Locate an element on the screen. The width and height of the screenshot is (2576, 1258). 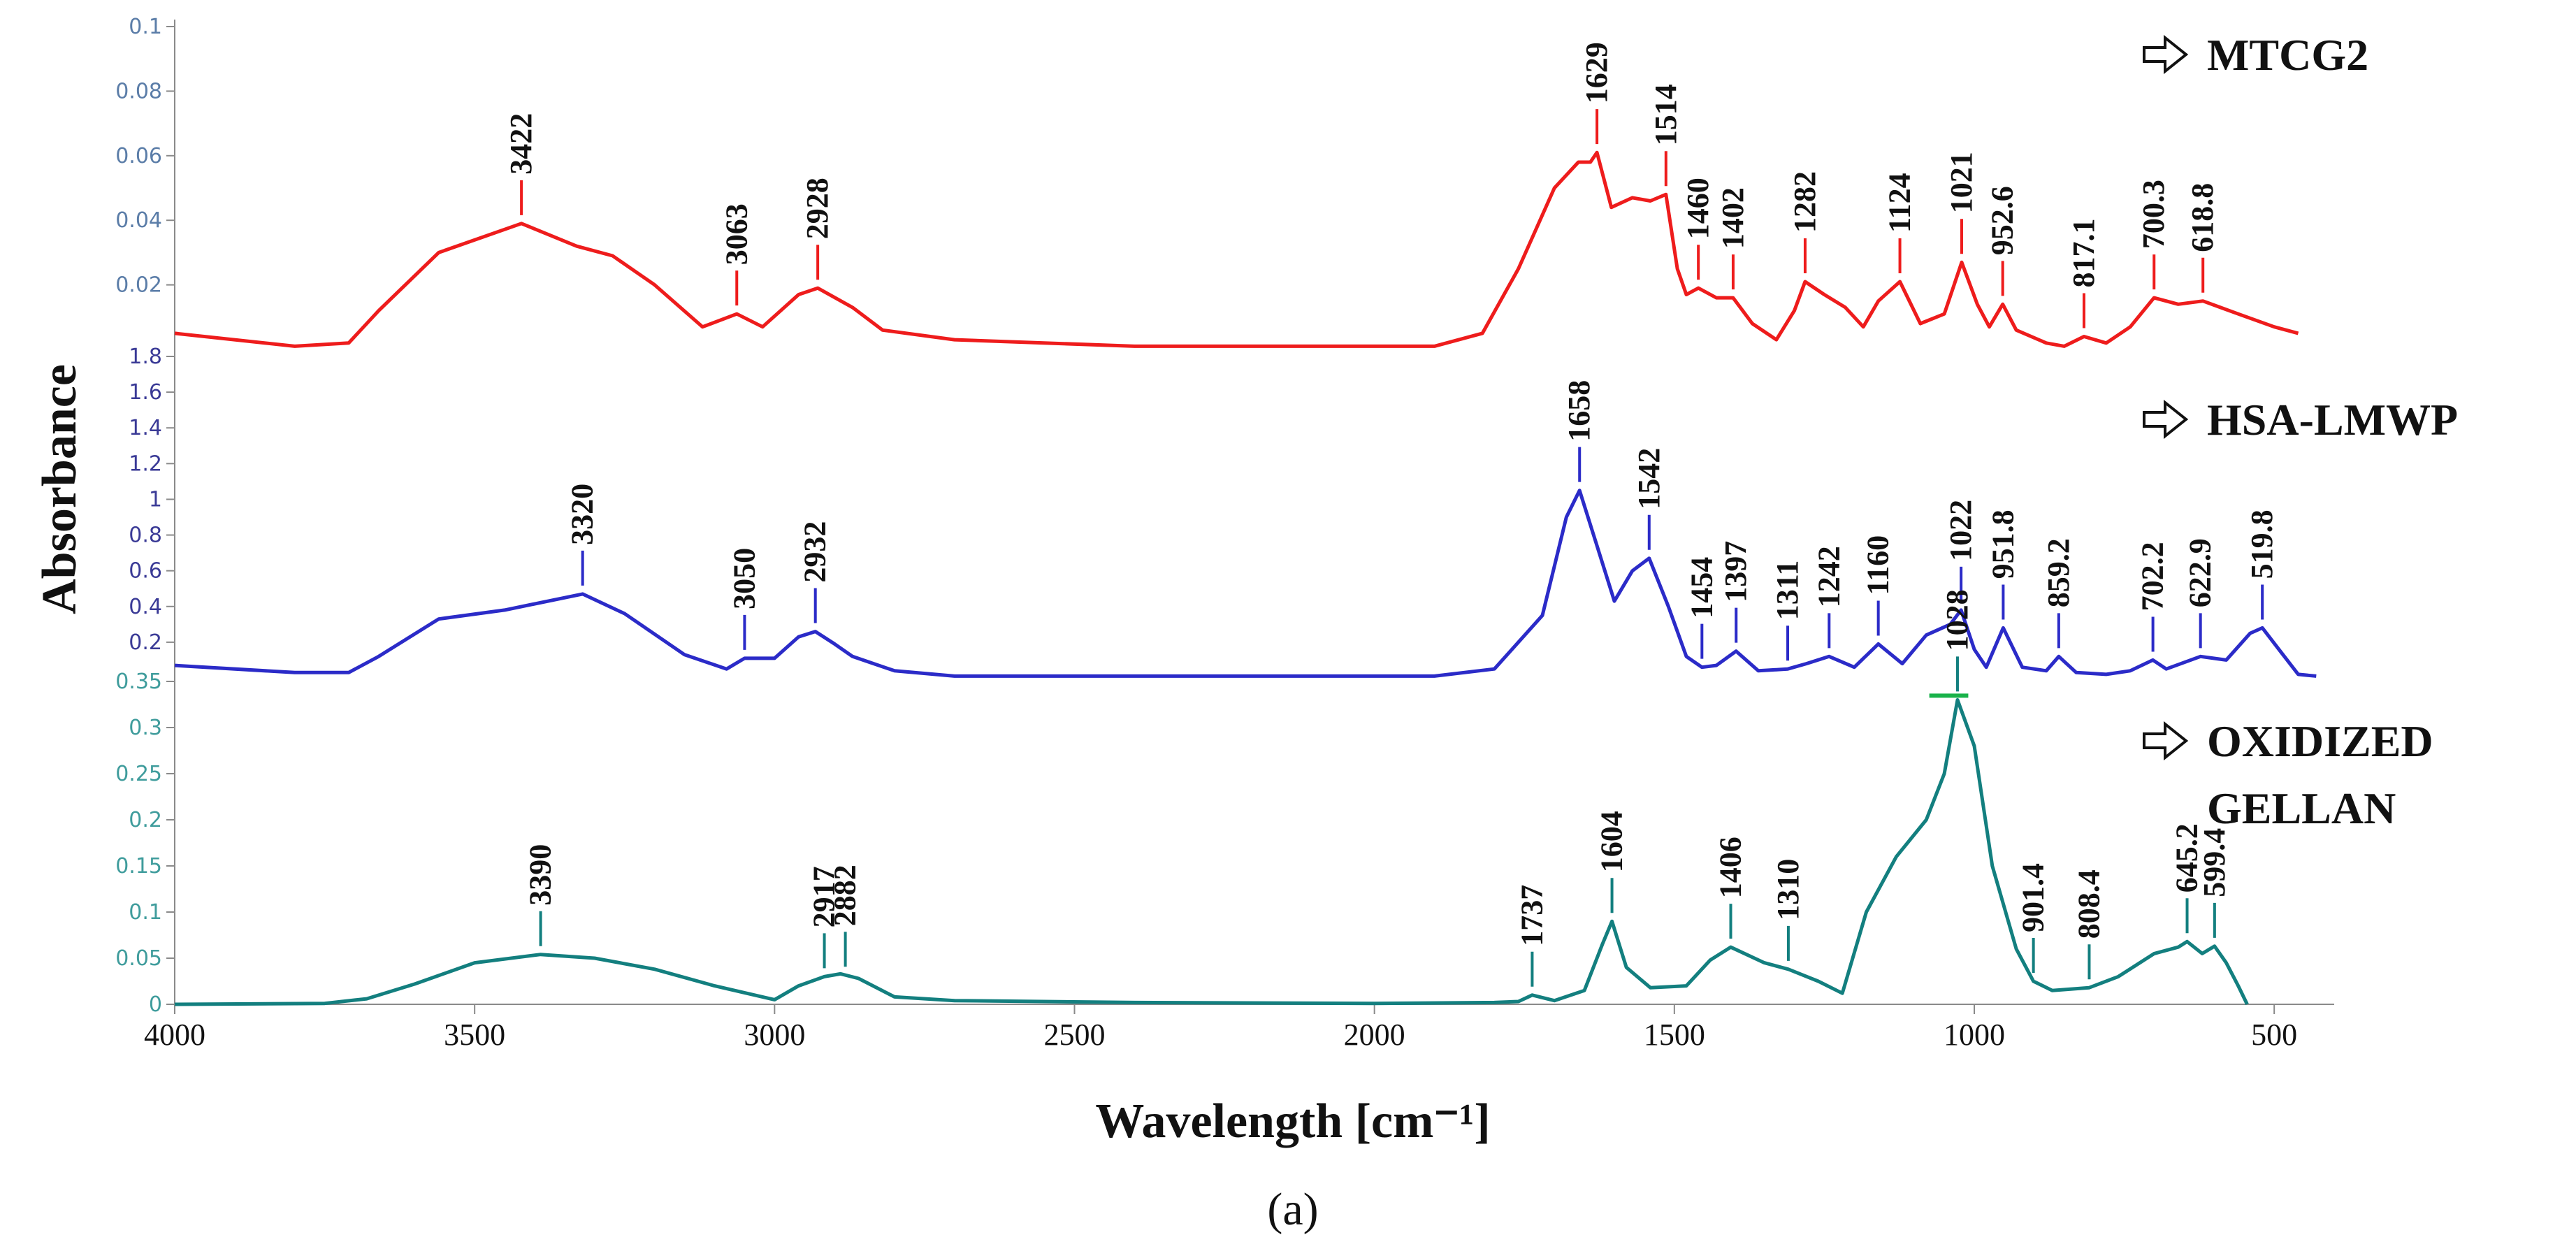
peak-label: 622.9 is located at coordinates (2200, 572).